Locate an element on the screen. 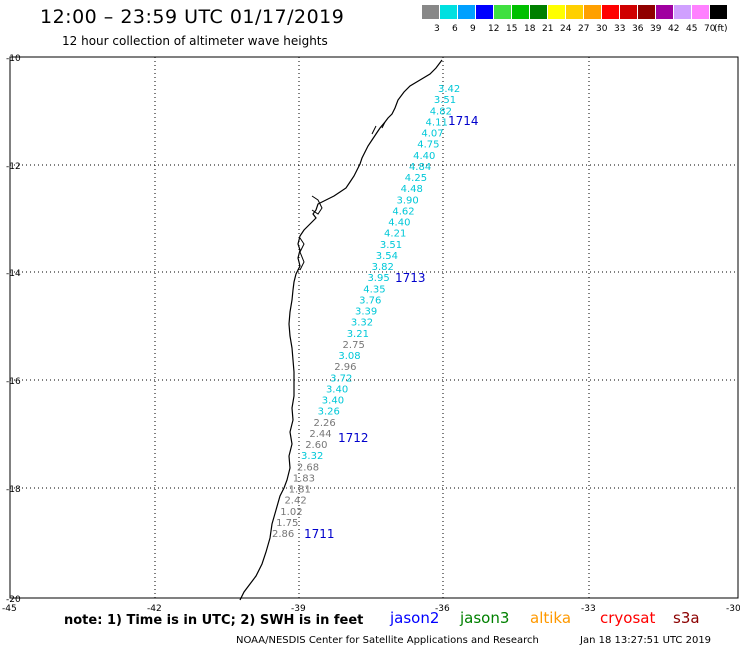 The height and width of the screenshot is (650, 740). wave-height-label: 4.35 is located at coordinates (374, 289).